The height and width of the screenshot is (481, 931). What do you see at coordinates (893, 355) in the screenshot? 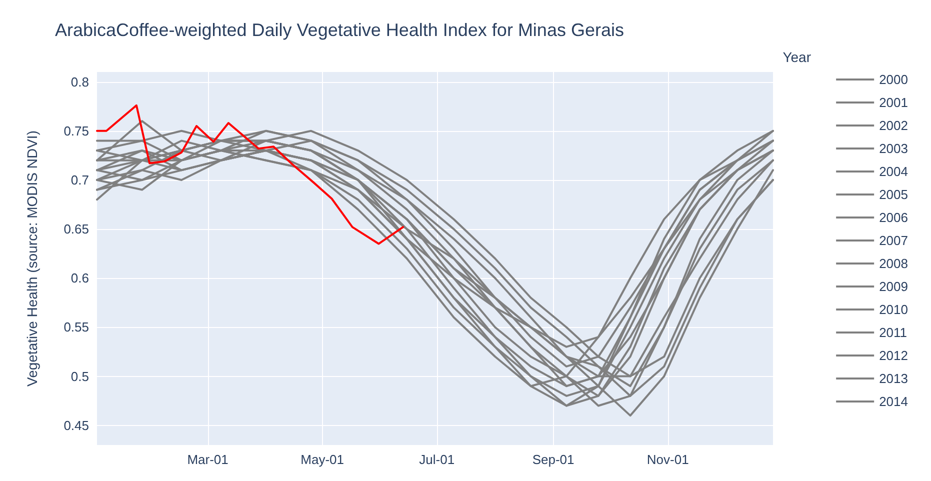
I see `legend-label: 2012` at bounding box center [893, 355].